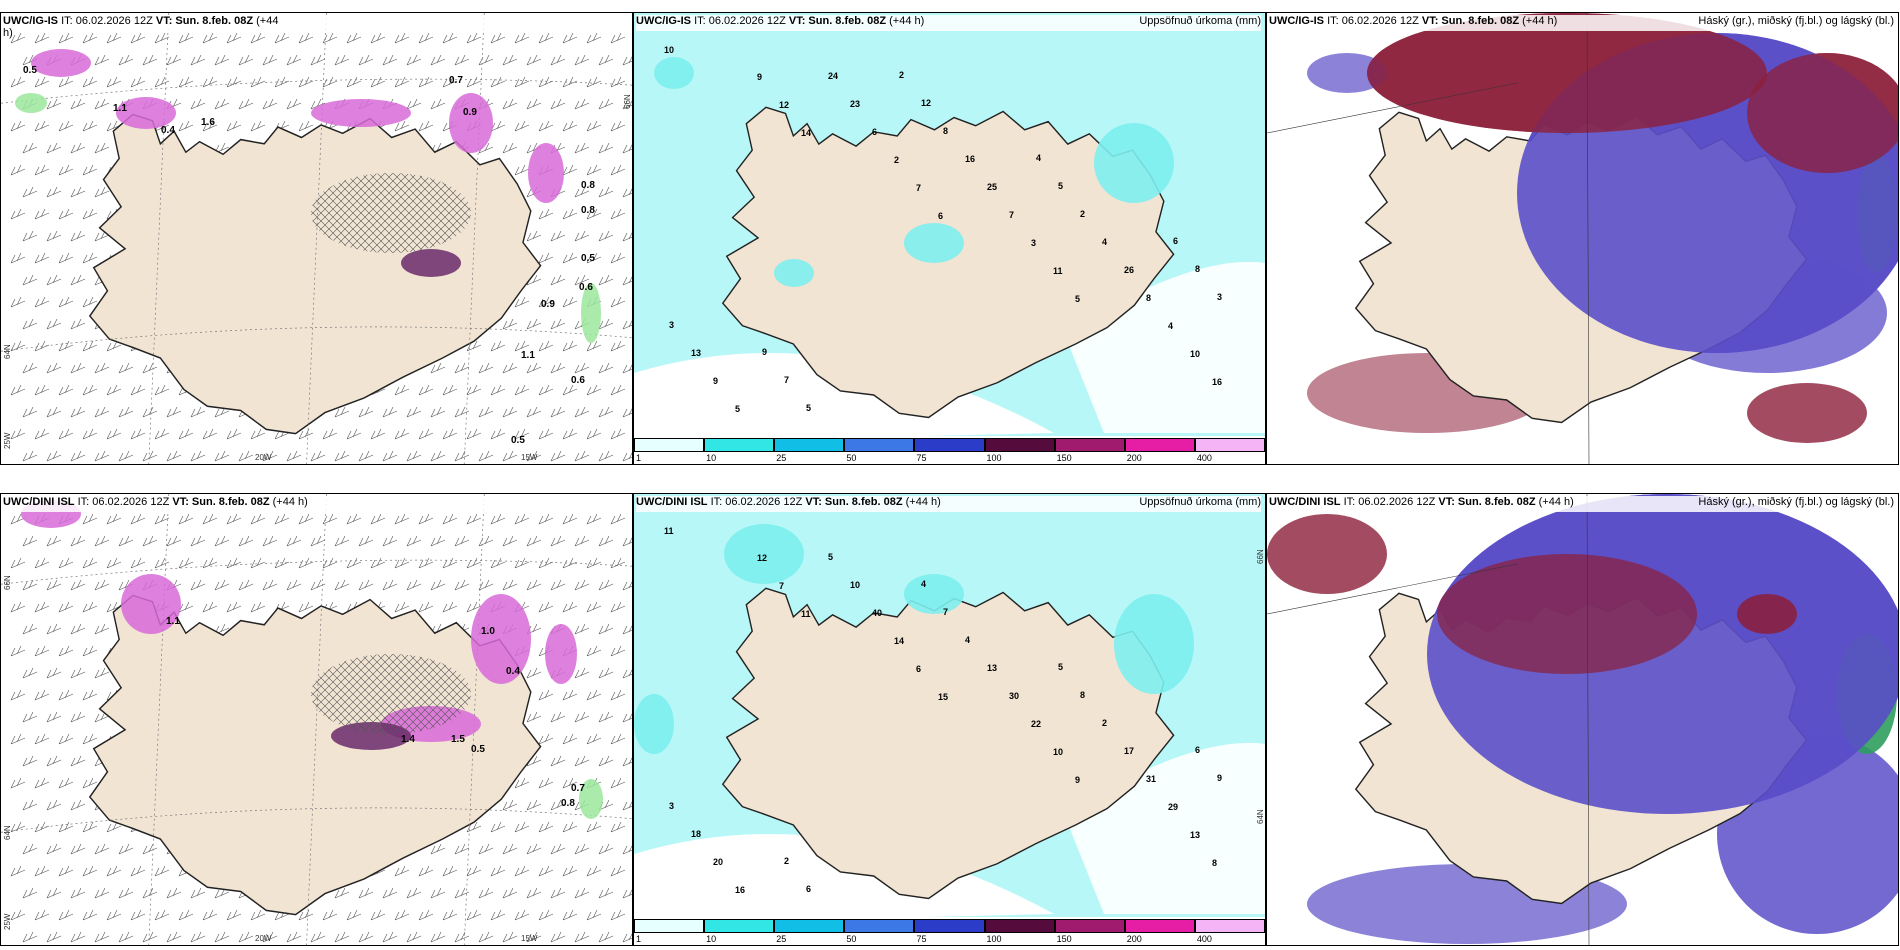  Describe the element at coordinates (1134, 163) in the screenshot. I see `precip-patch` at that location.